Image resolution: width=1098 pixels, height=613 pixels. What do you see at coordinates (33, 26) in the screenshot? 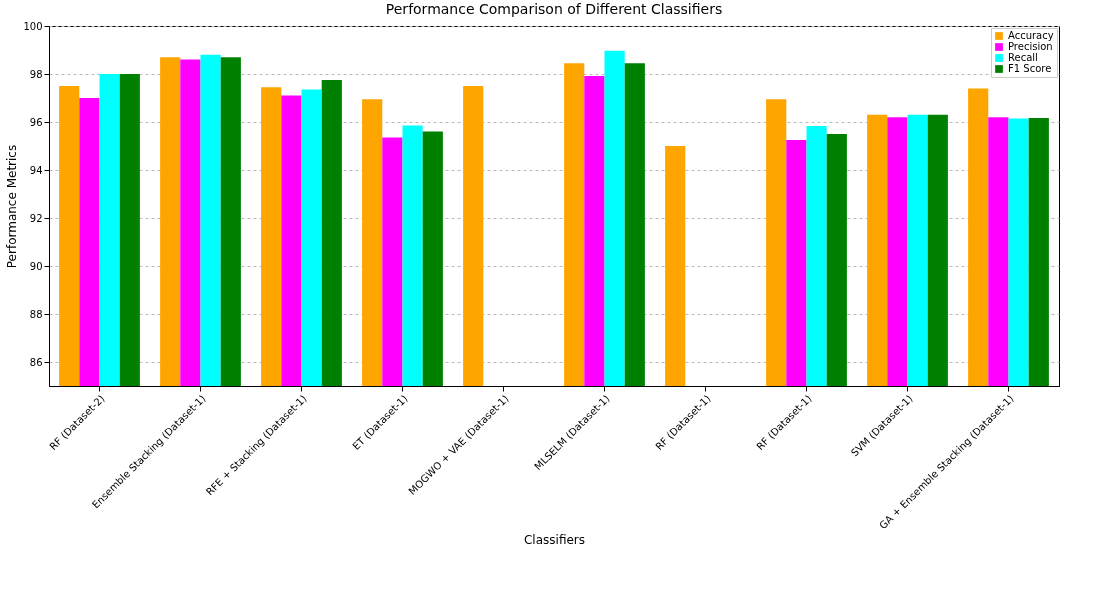
I see `y-tick-label: 100` at bounding box center [33, 26].